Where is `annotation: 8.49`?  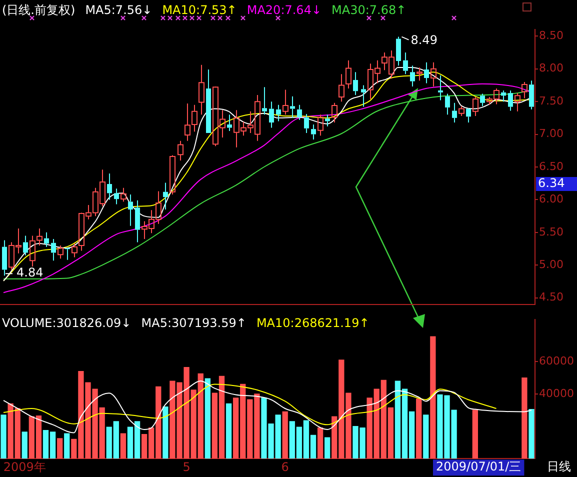 annotation: 8.49 is located at coordinates (424, 39).